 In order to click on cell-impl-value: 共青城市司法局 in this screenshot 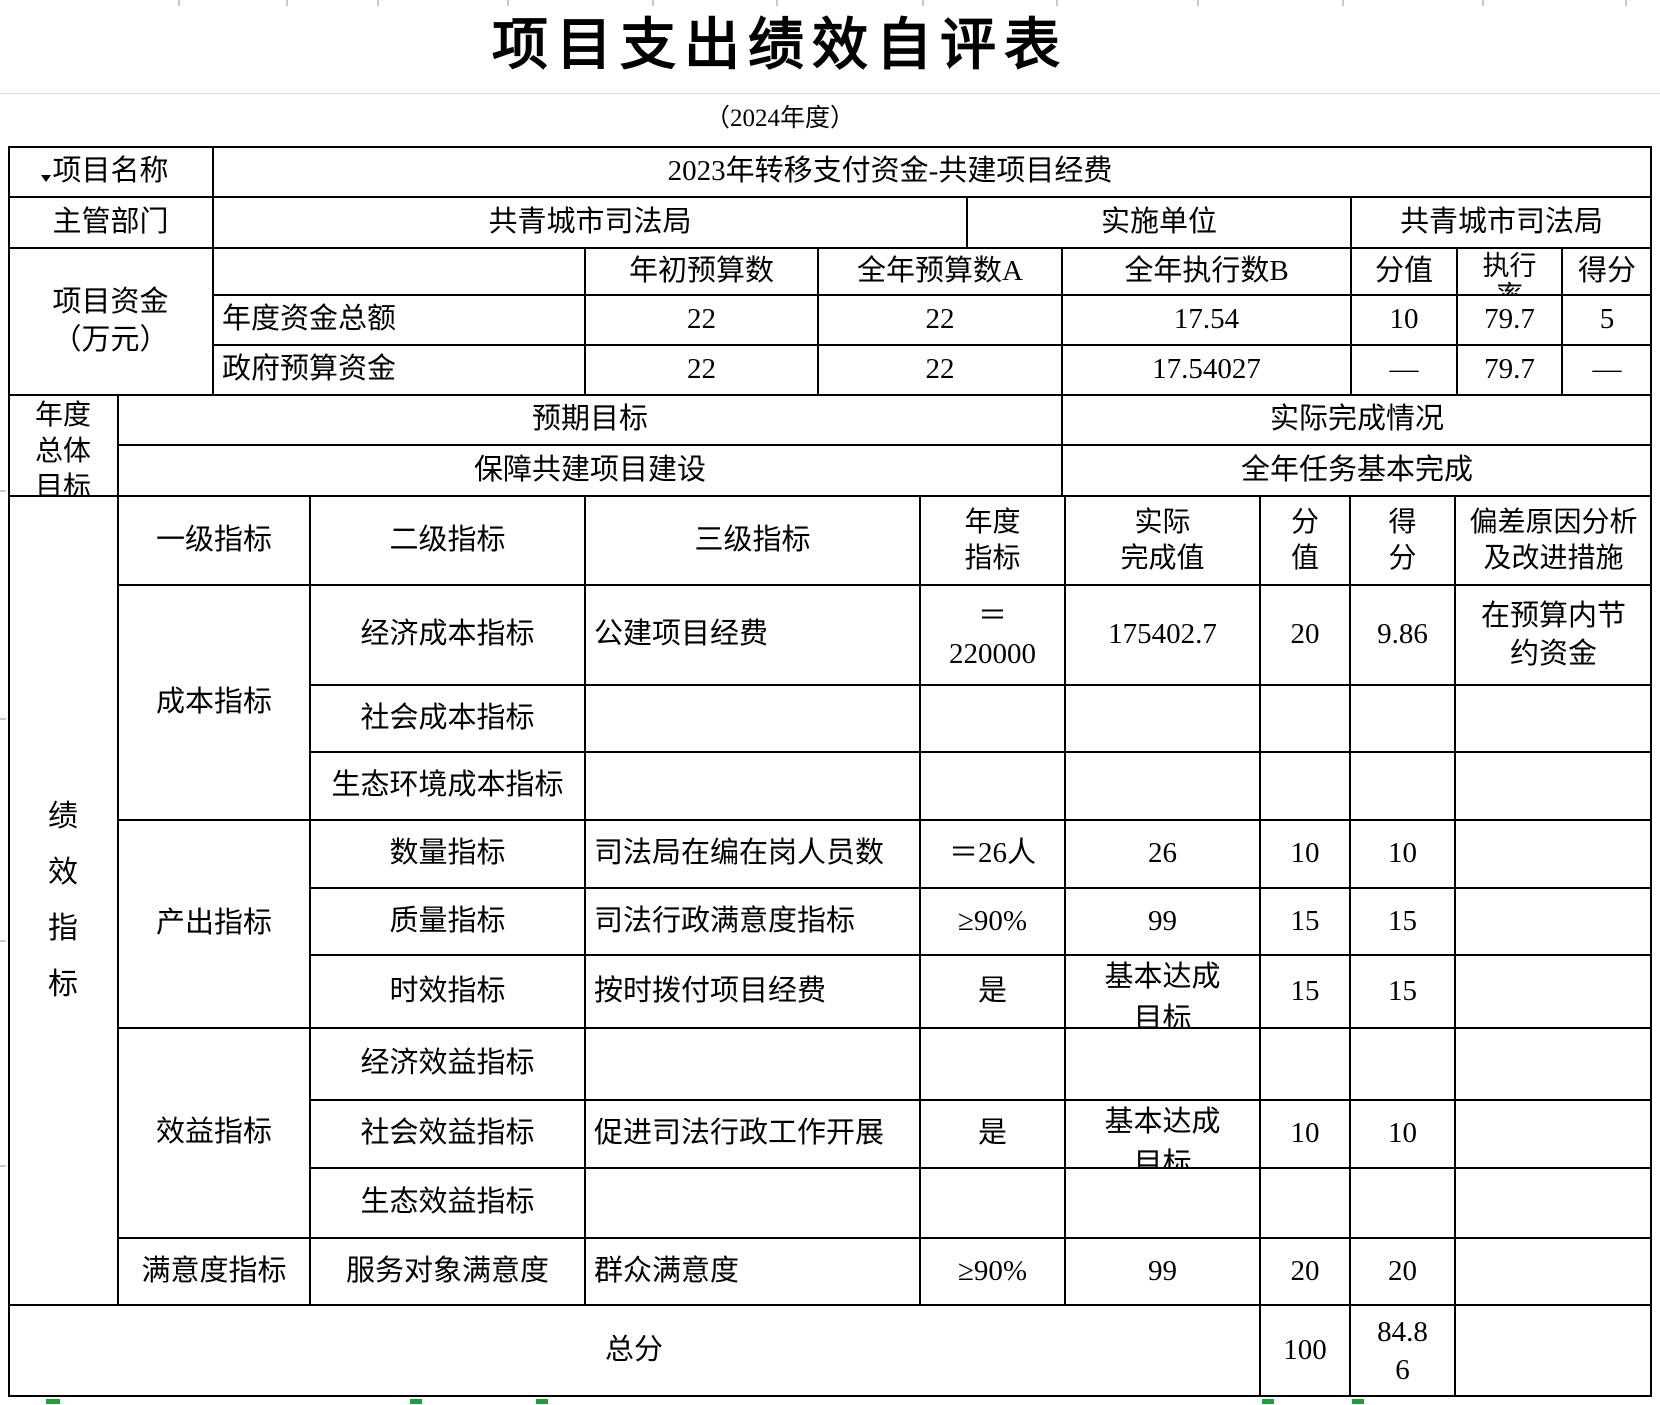, I will do `click(1501, 222)`.